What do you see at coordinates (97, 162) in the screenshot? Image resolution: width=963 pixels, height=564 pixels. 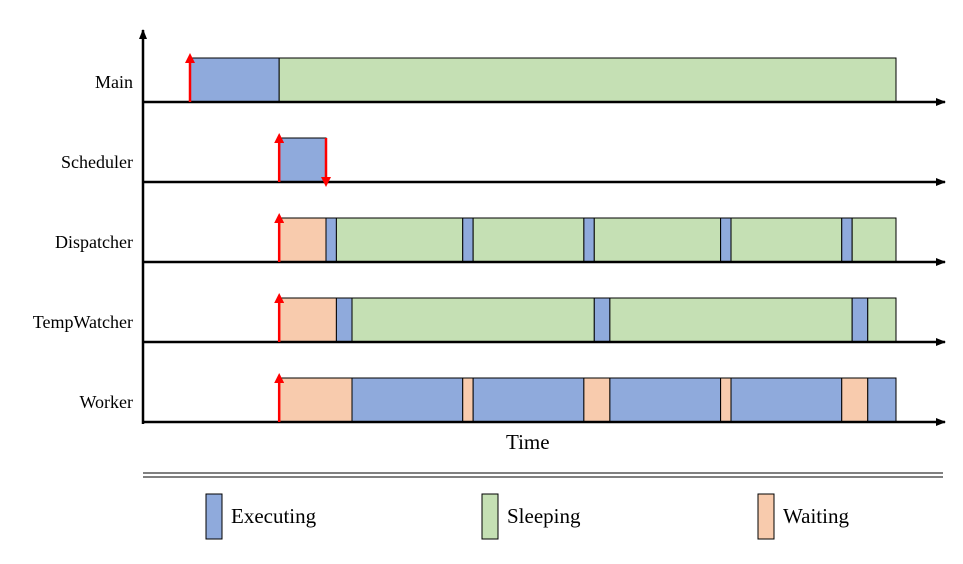 I see `row-label-scheduler: Scheduler` at bounding box center [97, 162].